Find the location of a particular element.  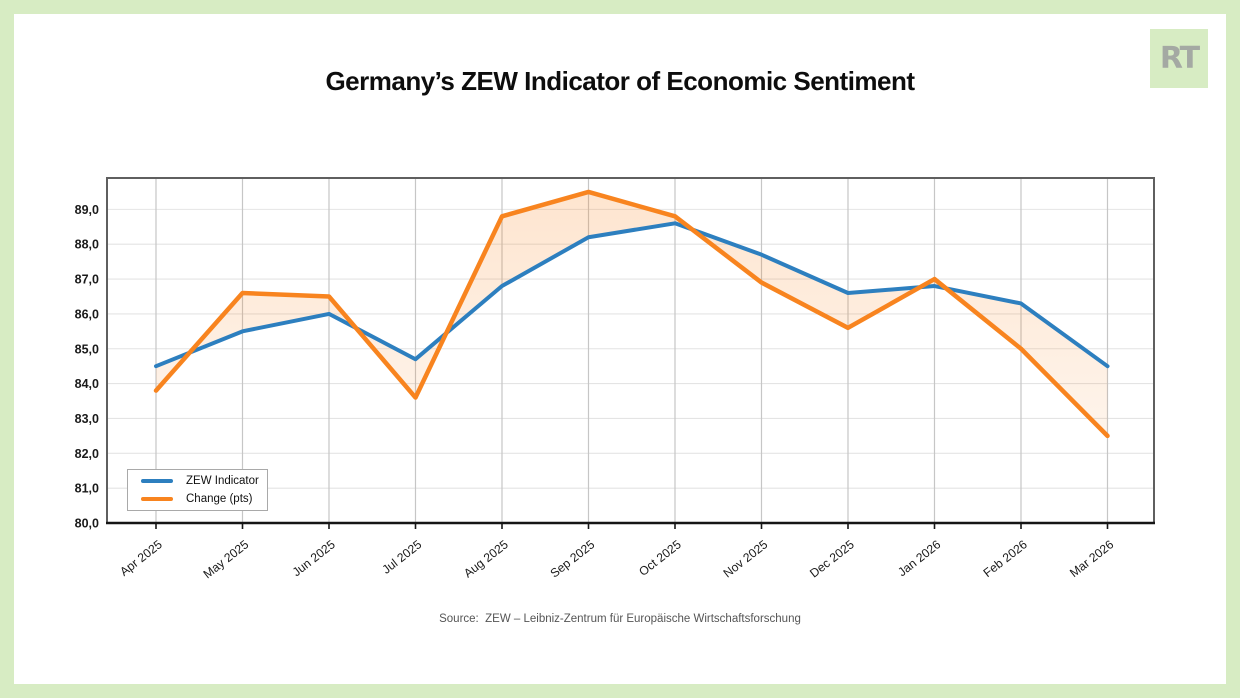

legend-item-change-pts: Change (pts) is located at coordinates (197, 499).